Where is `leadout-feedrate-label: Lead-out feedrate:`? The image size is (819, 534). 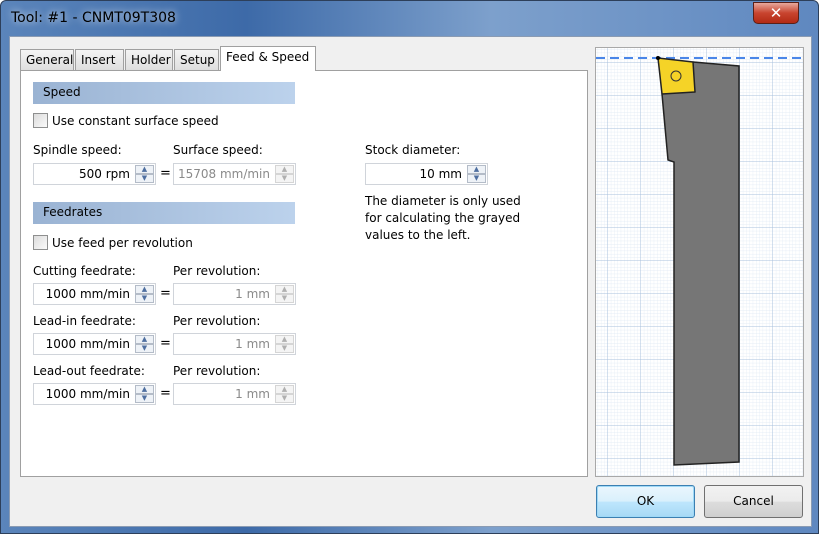 leadout-feedrate-label: Lead-out feedrate: is located at coordinates (89, 371).